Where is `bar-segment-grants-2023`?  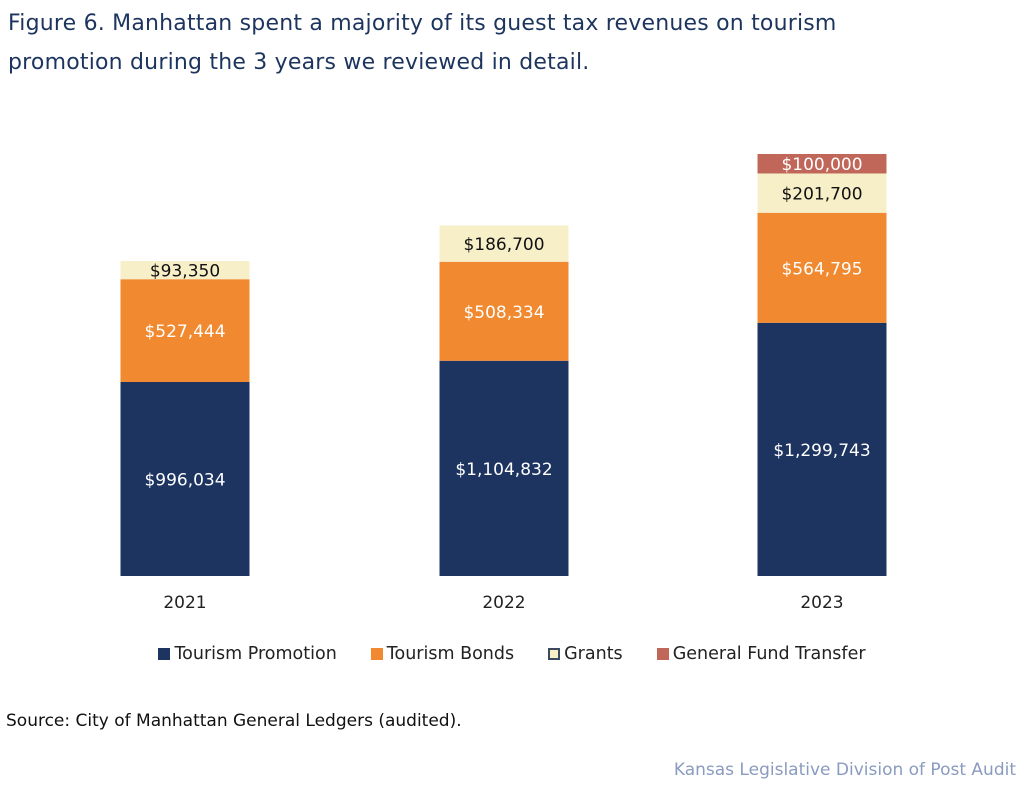
bar-segment-grants-2023 is located at coordinates (822, 193).